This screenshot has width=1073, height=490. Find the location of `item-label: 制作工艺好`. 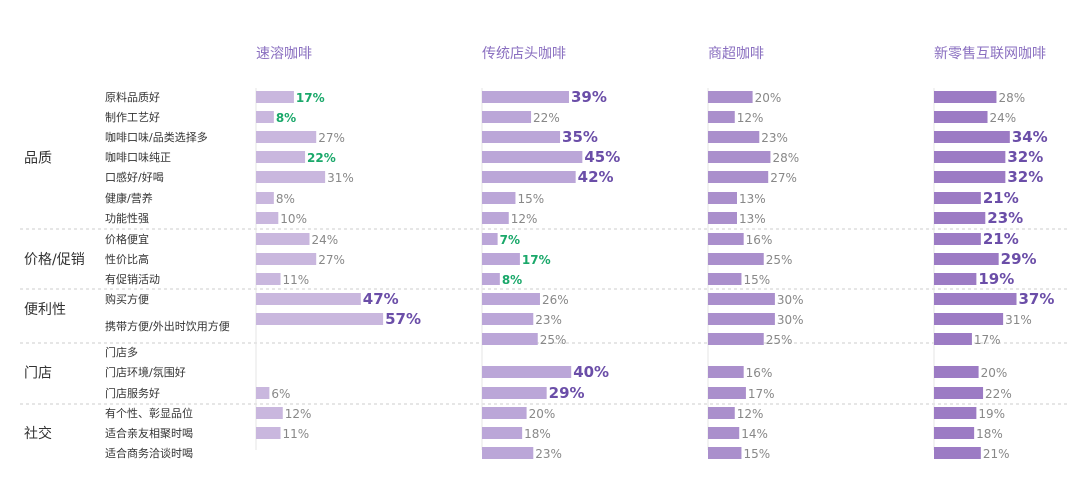

item-label: 制作工艺好 is located at coordinates (132, 117).